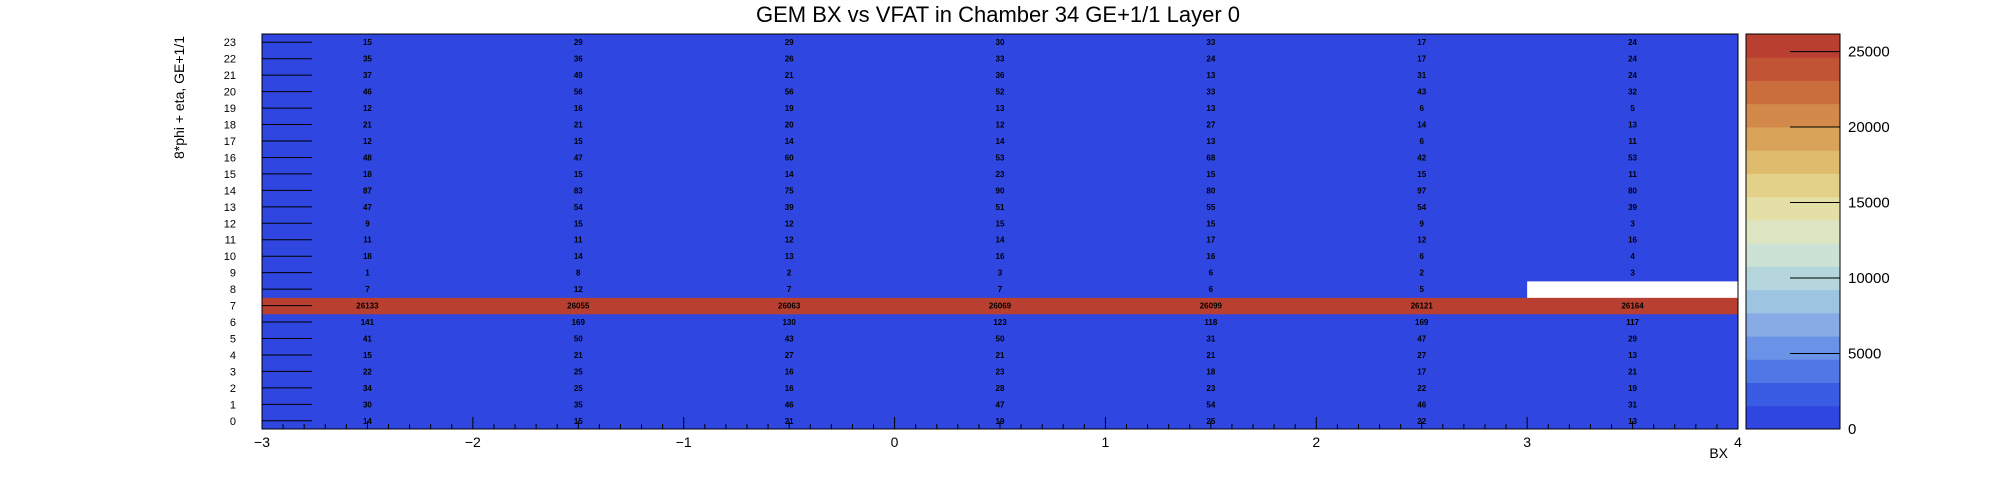 The height and width of the screenshot is (477, 1996). What do you see at coordinates (1106, 442) in the screenshot?
I see `x-tick-label: 1` at bounding box center [1106, 442].